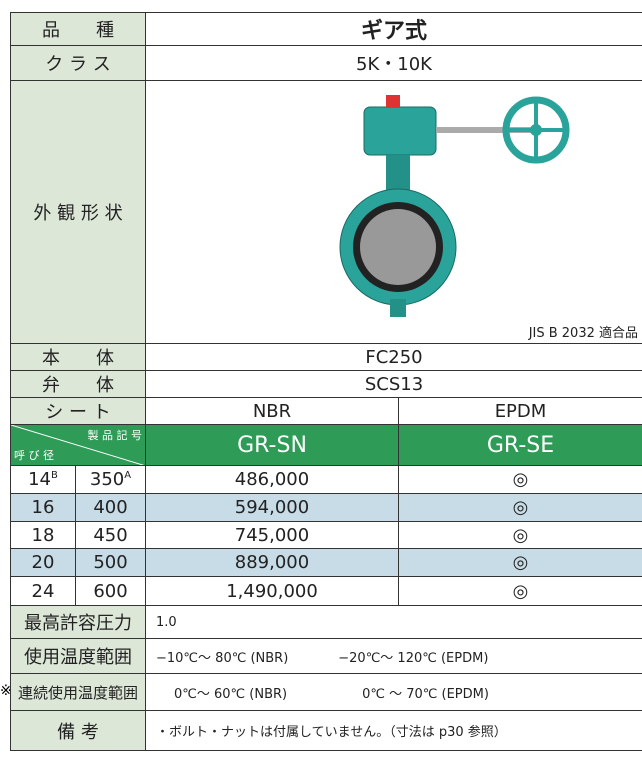 The image size is (642, 767). Describe the element at coordinates (272, 411) in the screenshot. I see `seat: NBR` at that location.